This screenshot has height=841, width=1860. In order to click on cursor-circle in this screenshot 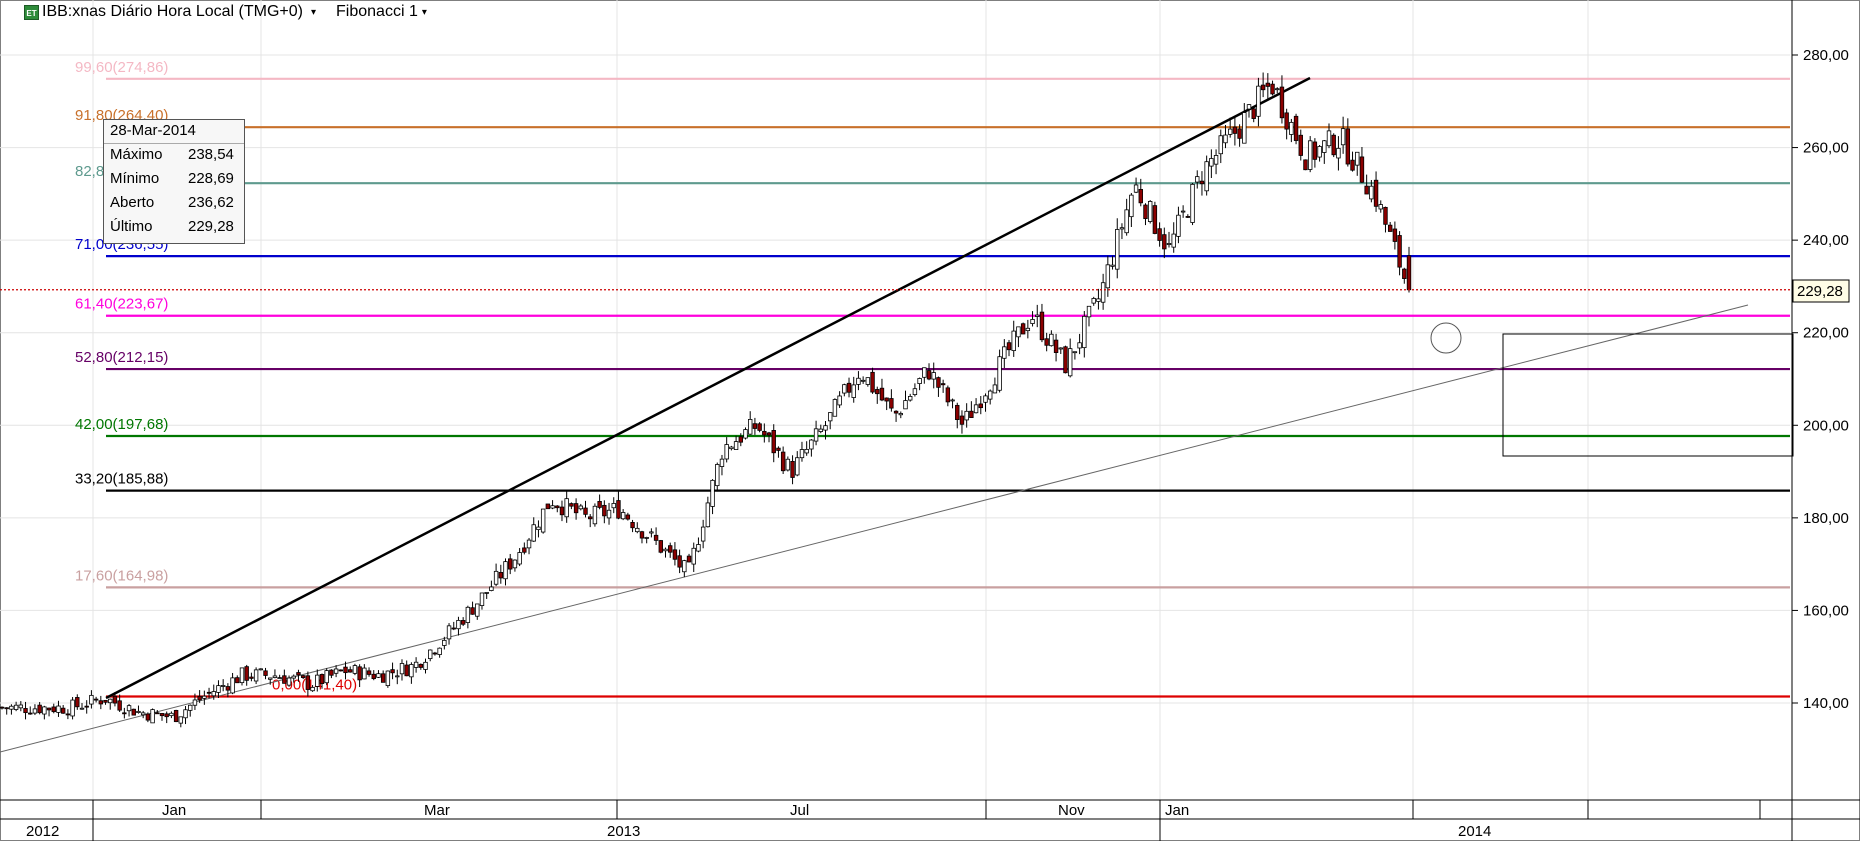, I will do `click(1446, 338)`.